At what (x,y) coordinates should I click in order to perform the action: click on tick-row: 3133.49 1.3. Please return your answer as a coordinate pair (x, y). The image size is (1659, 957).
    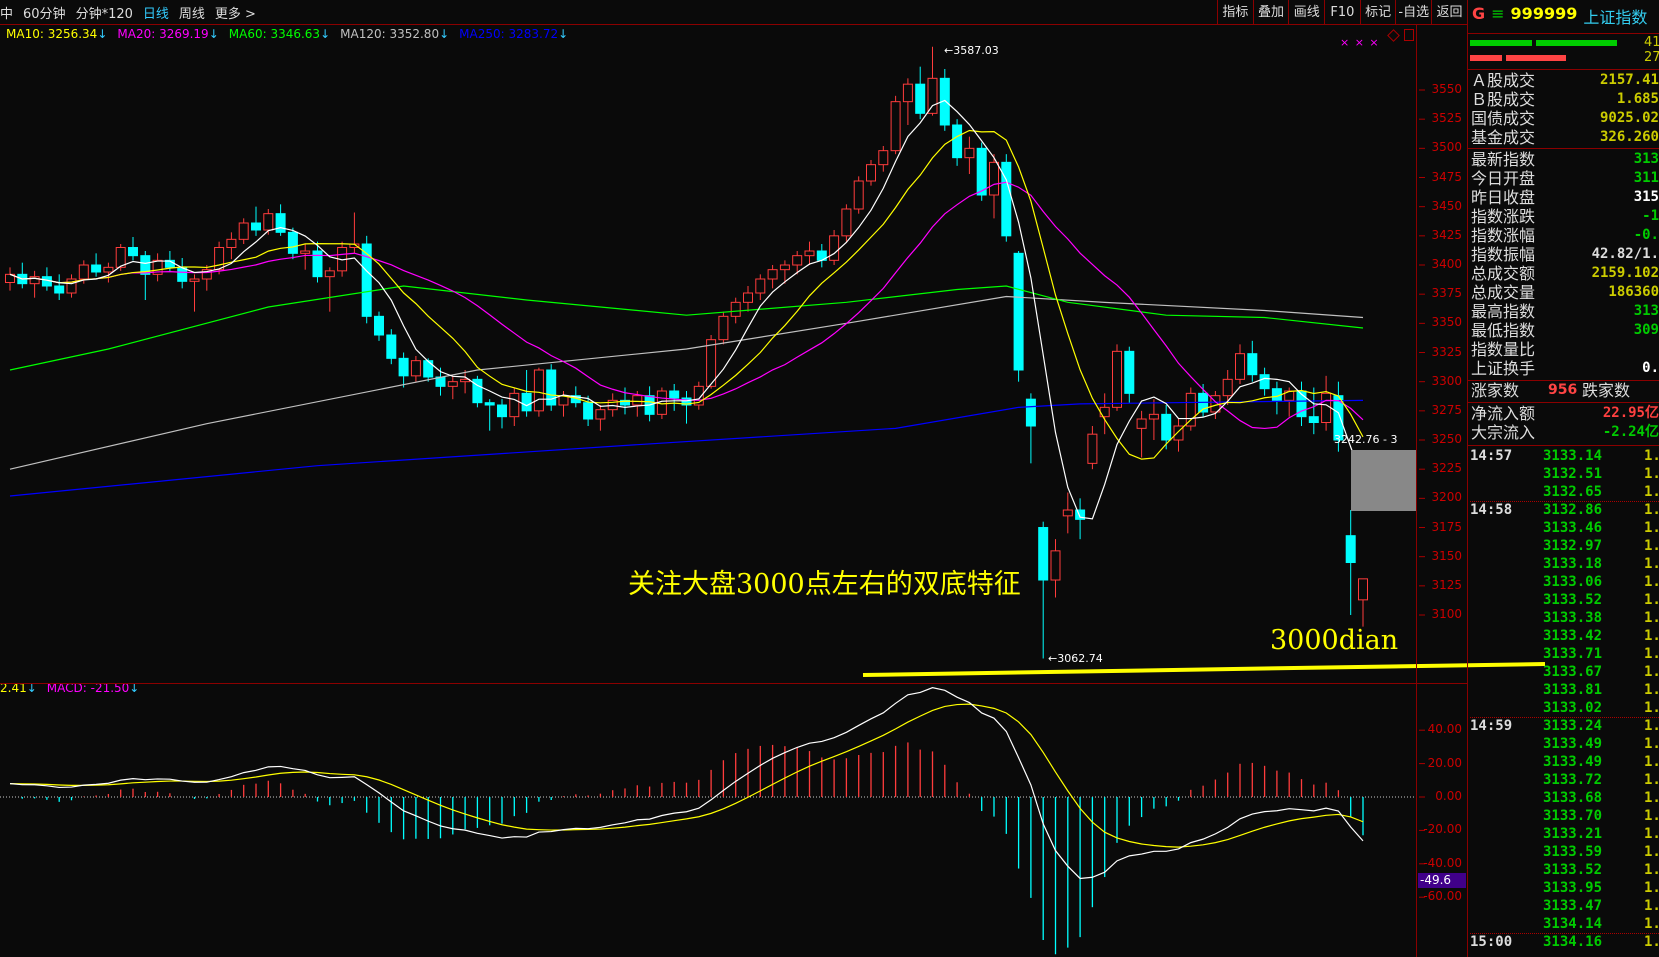
    Looking at the image, I should click on (1563, 762).